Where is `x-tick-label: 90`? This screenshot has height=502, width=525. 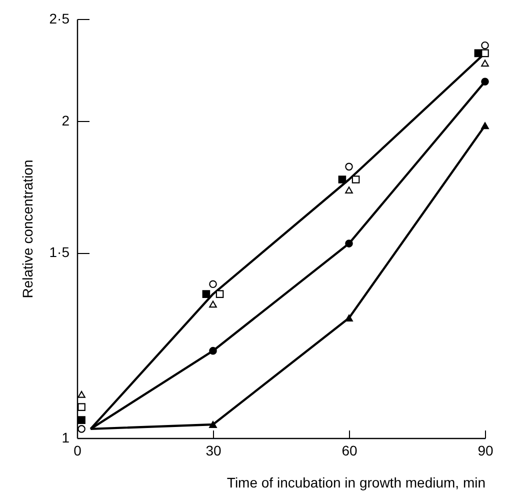 x-tick-label: 90 is located at coordinates (486, 450).